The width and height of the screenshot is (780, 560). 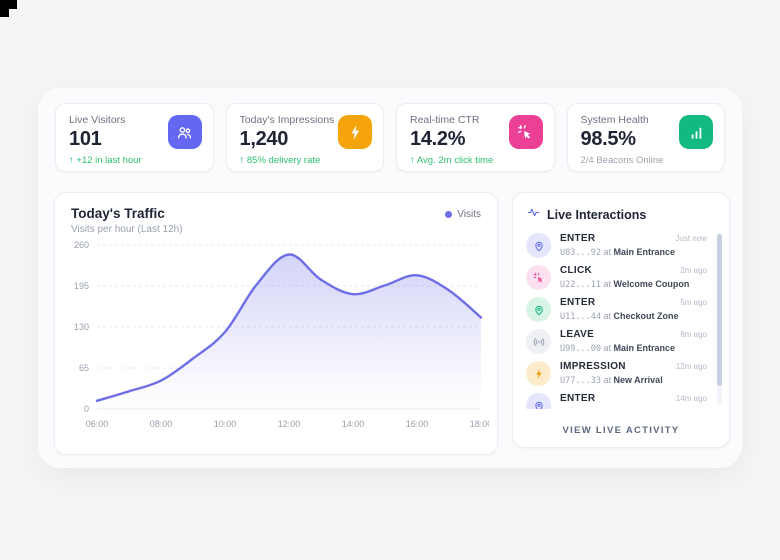 What do you see at coordinates (86, 409) in the screenshot?
I see `y-axis-tick: 0` at bounding box center [86, 409].